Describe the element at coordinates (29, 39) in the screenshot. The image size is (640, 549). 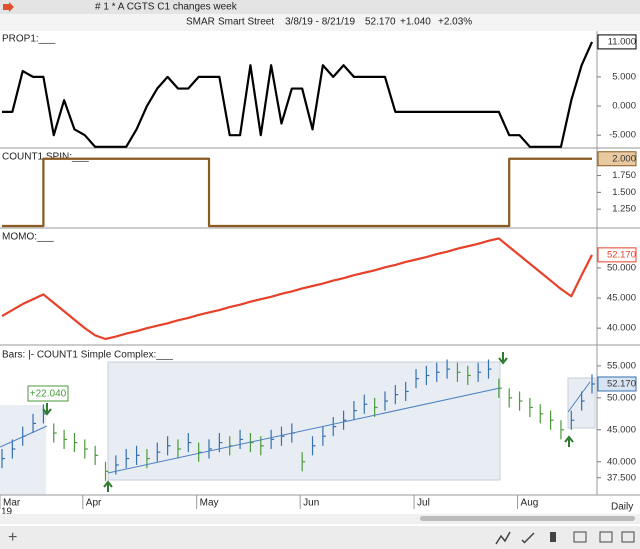
I see `panel-title: PROP1:___` at that location.